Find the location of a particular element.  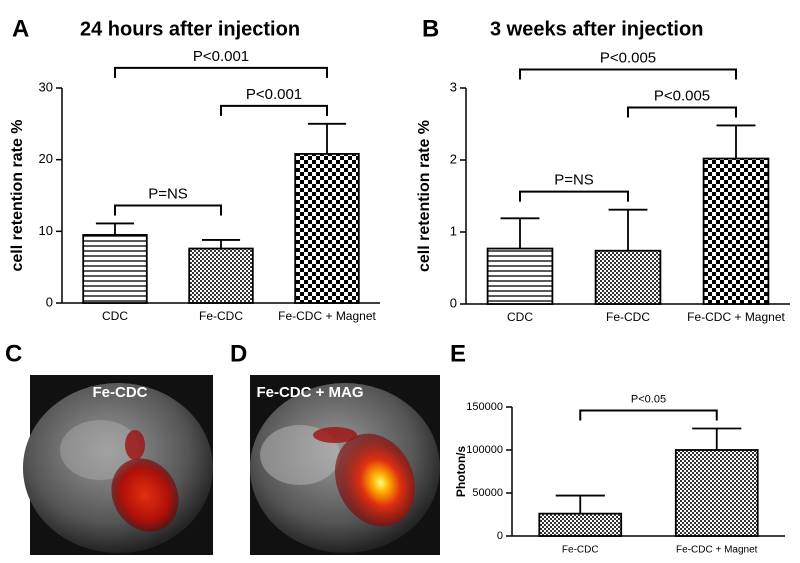

y-tick-label: 150000 is located at coordinates (484, 407).